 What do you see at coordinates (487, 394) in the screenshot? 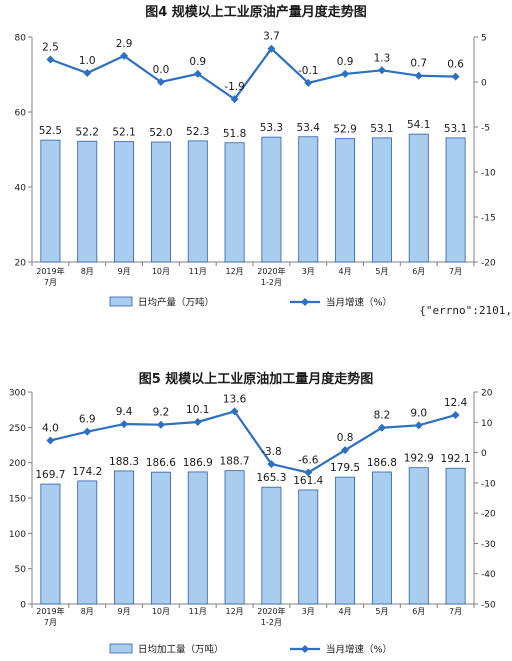
I see `right-axis-tick-label: 20` at bounding box center [487, 394].